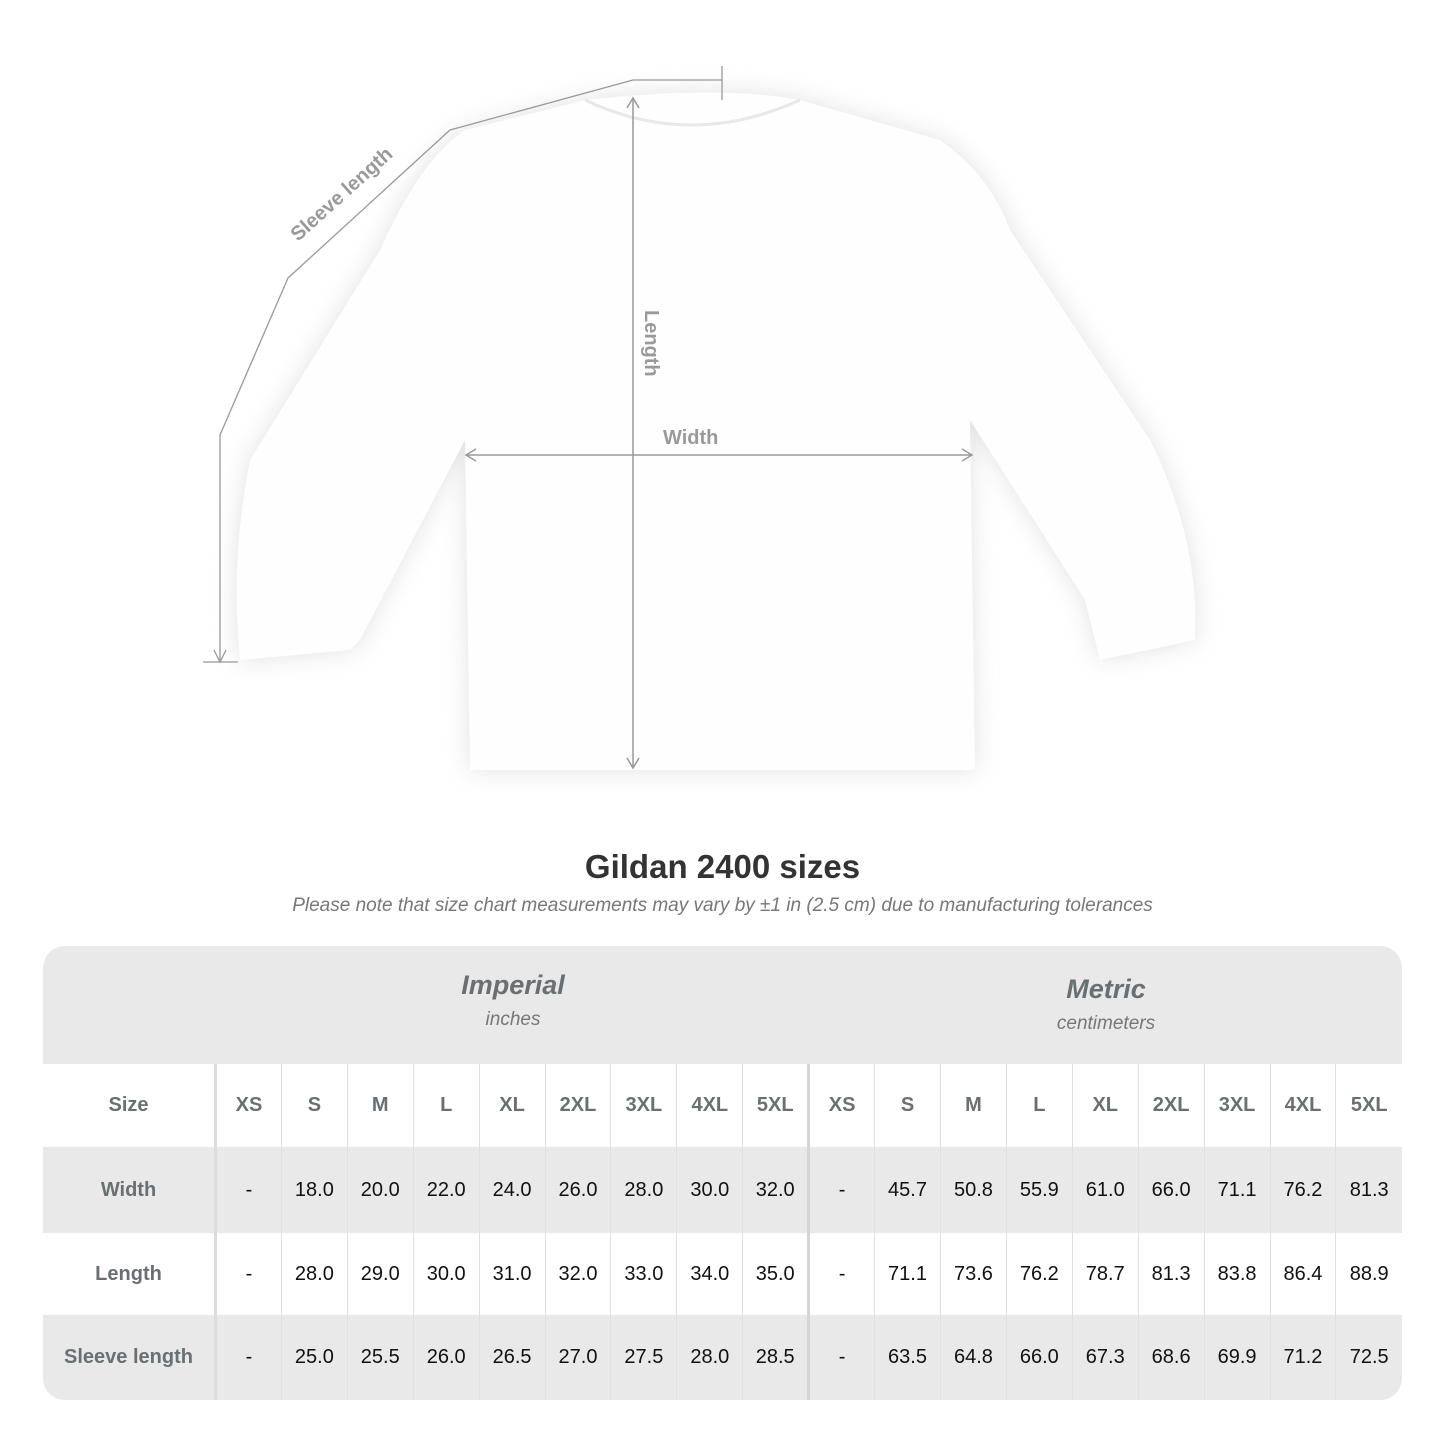 The height and width of the screenshot is (1445, 1445). Describe the element at coordinates (446, 1190) in the screenshot. I see `imperial-cell: 22.0` at that location.